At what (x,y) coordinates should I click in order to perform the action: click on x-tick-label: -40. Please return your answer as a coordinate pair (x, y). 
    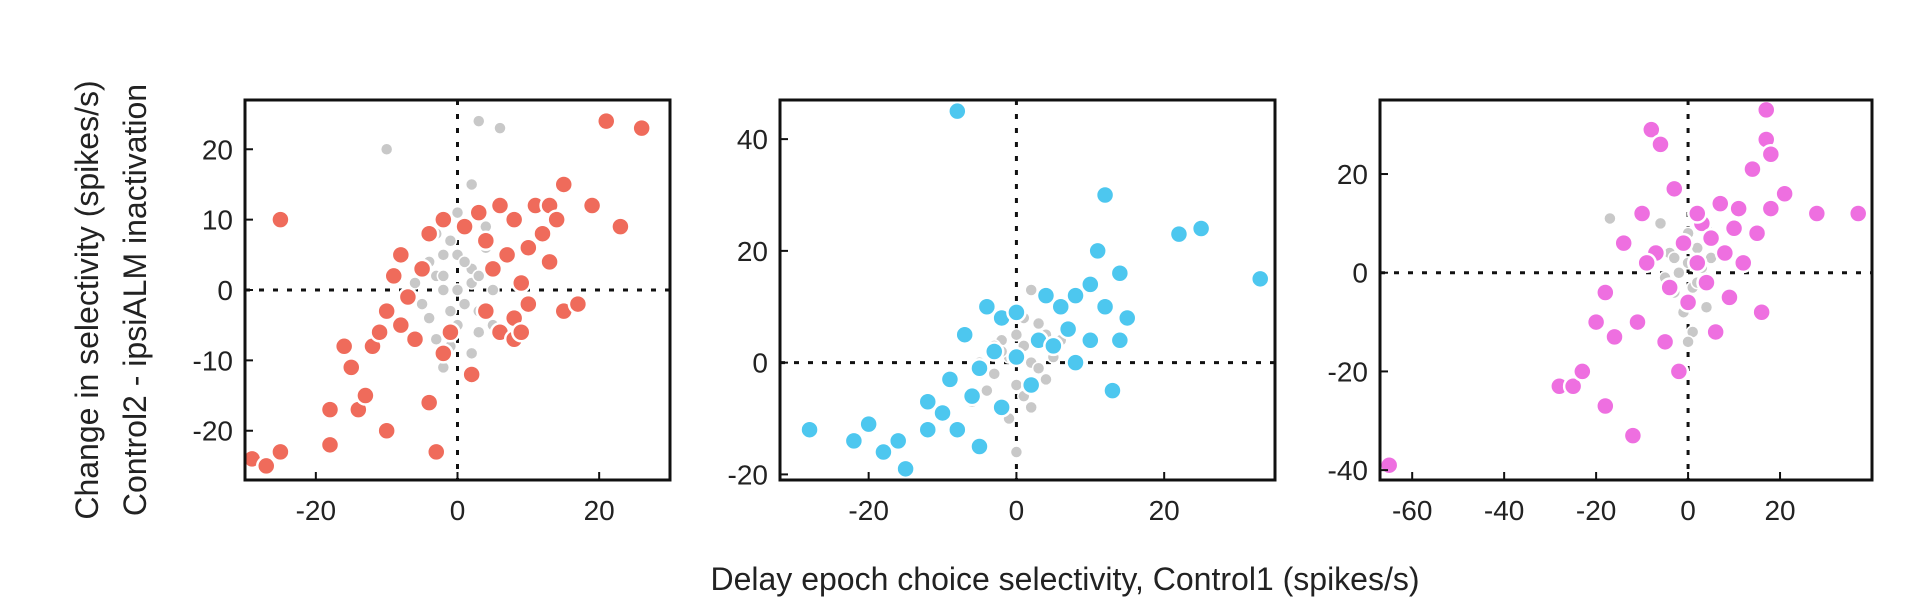
    Looking at the image, I should click on (1504, 510).